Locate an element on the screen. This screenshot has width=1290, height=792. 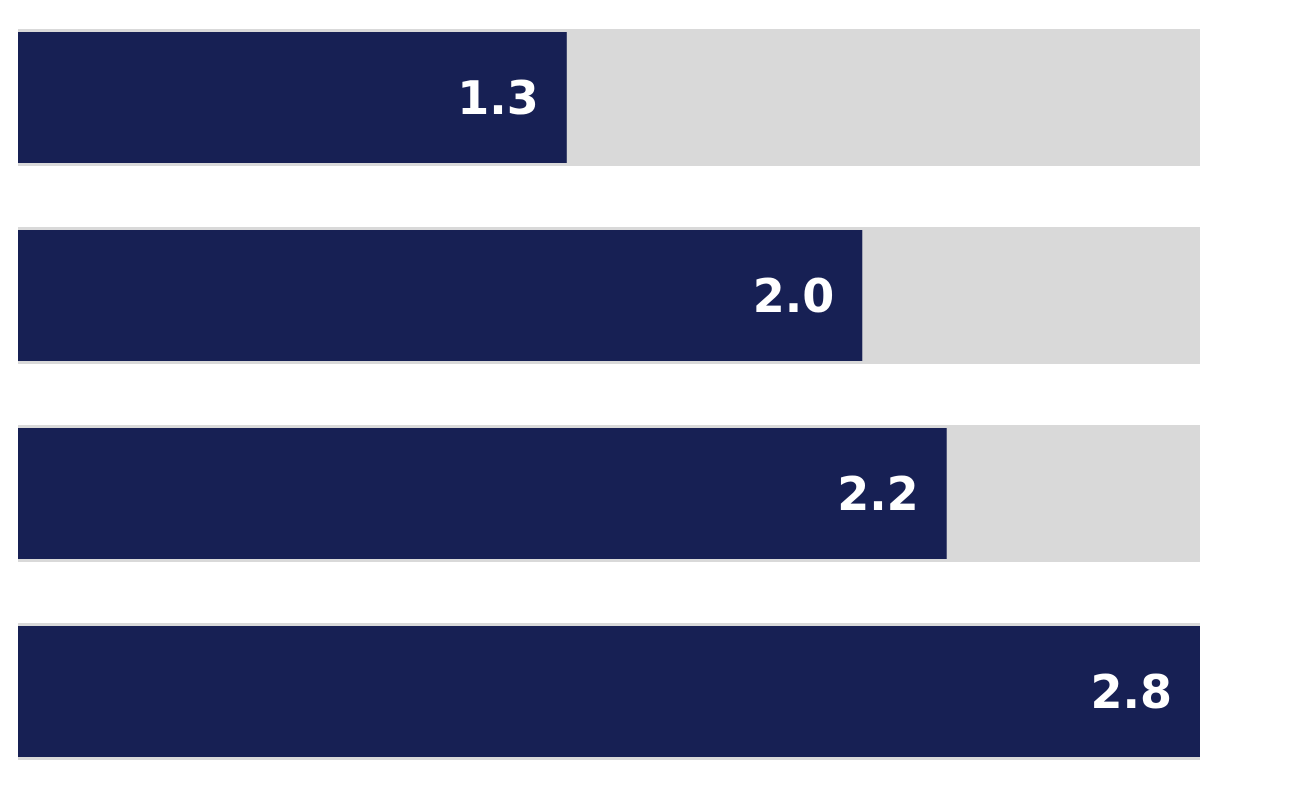
value-label: 1.3 is located at coordinates (498, 98).